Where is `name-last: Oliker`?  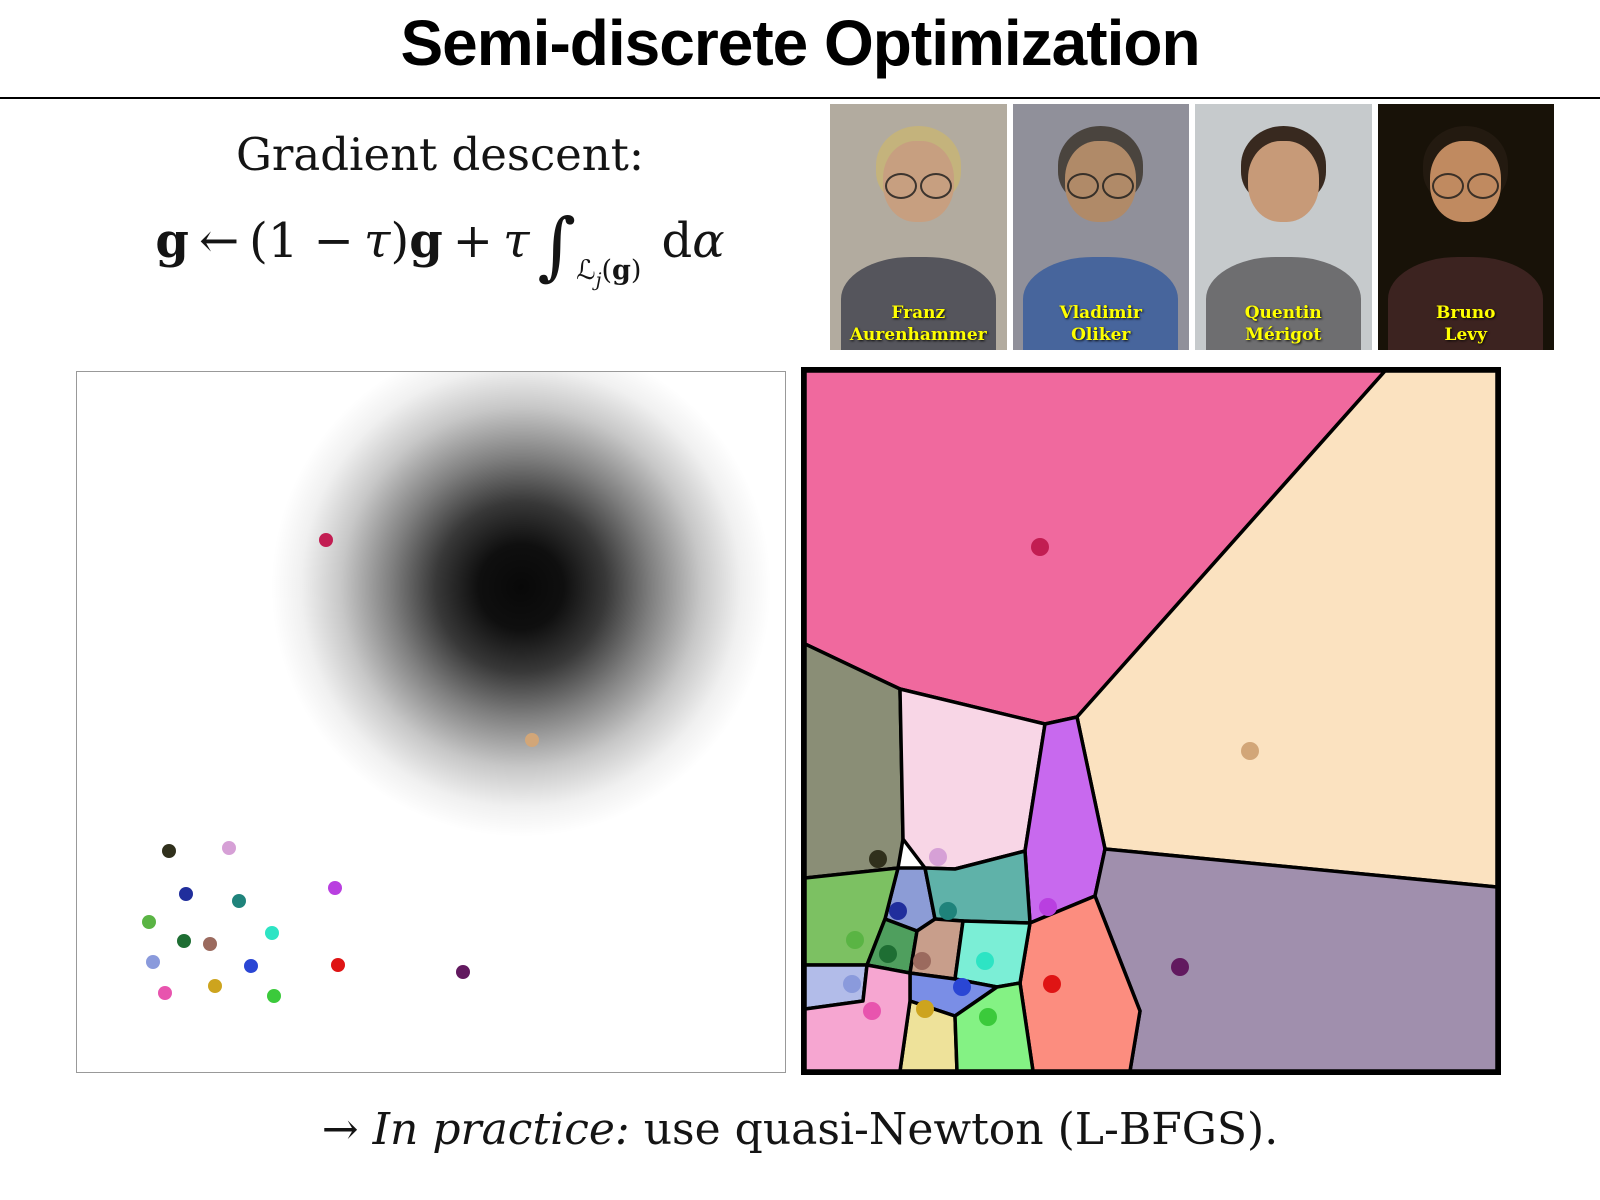
name-last: Oliker is located at coordinates (1101, 334).